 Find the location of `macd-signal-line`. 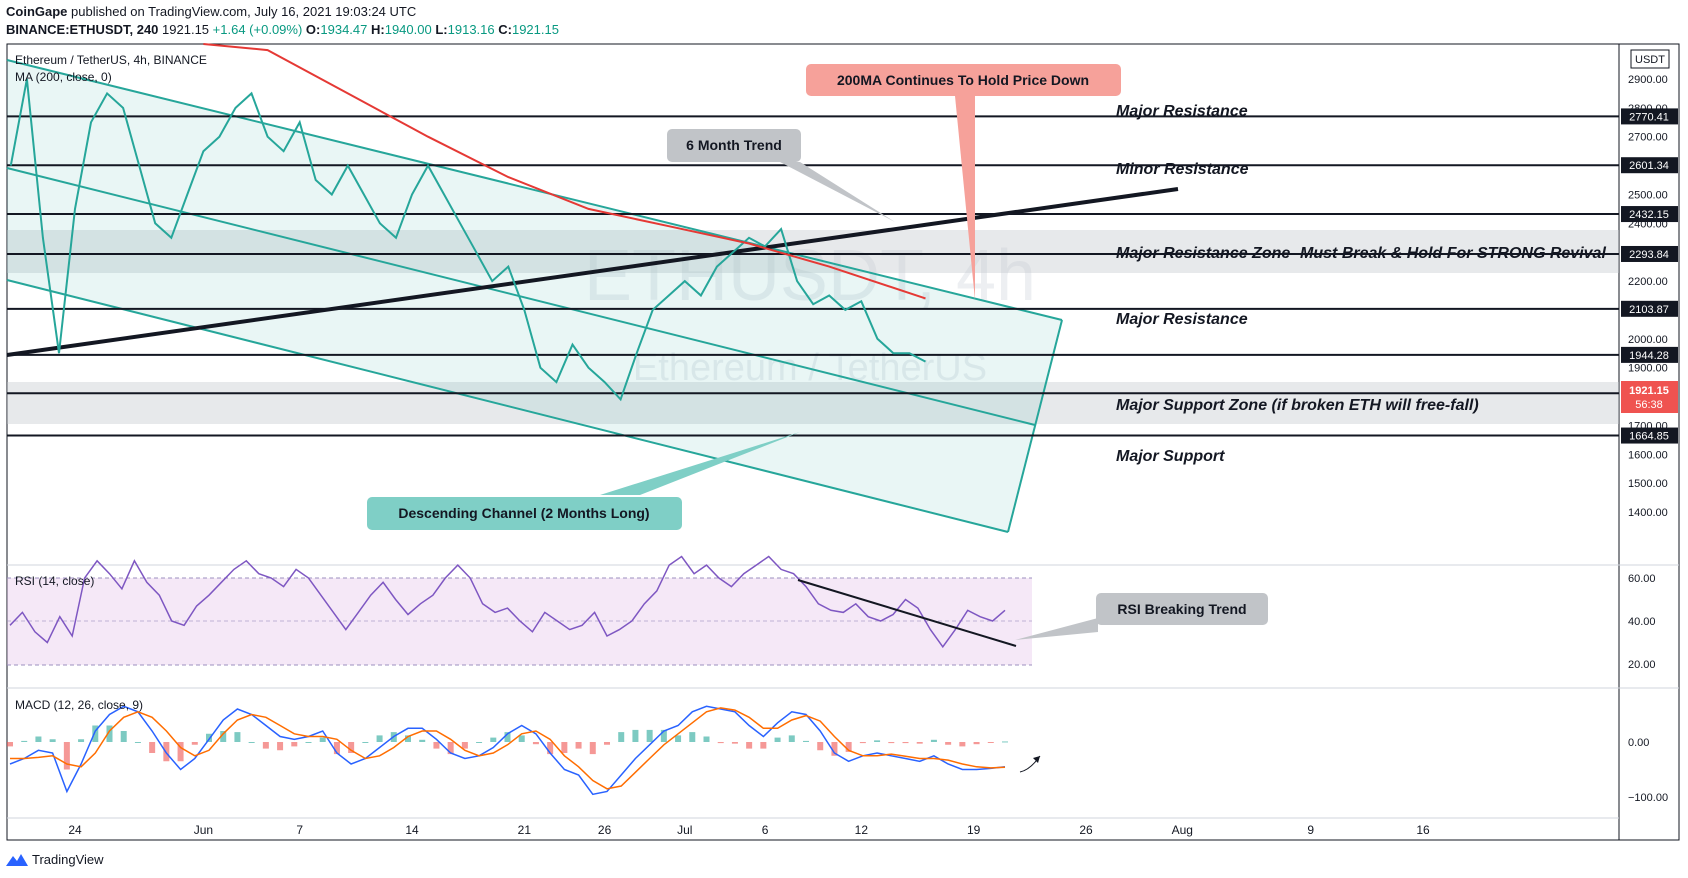

macd-signal-line is located at coordinates (508, 748).